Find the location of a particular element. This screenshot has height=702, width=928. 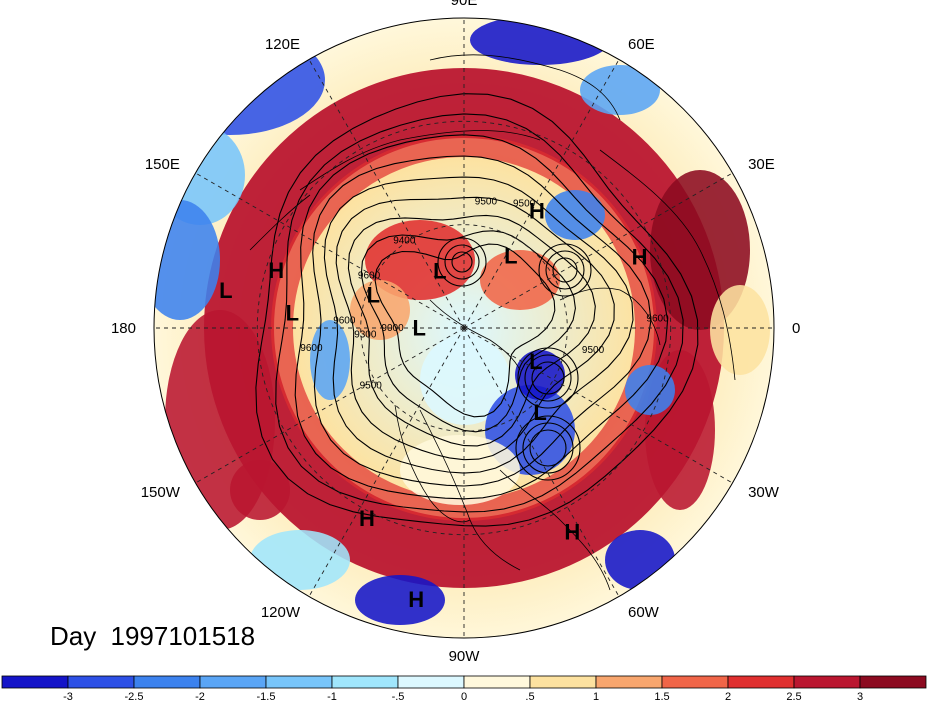

contour-label: 9400 is located at coordinates (404, 241).